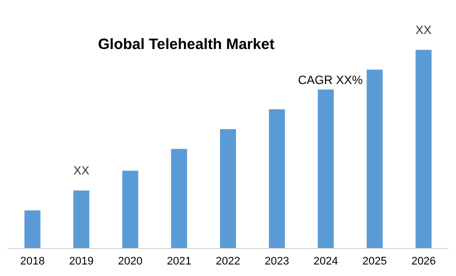 This screenshot has height=276, width=456. I want to click on x-tick-label: 2020, so click(130, 262).